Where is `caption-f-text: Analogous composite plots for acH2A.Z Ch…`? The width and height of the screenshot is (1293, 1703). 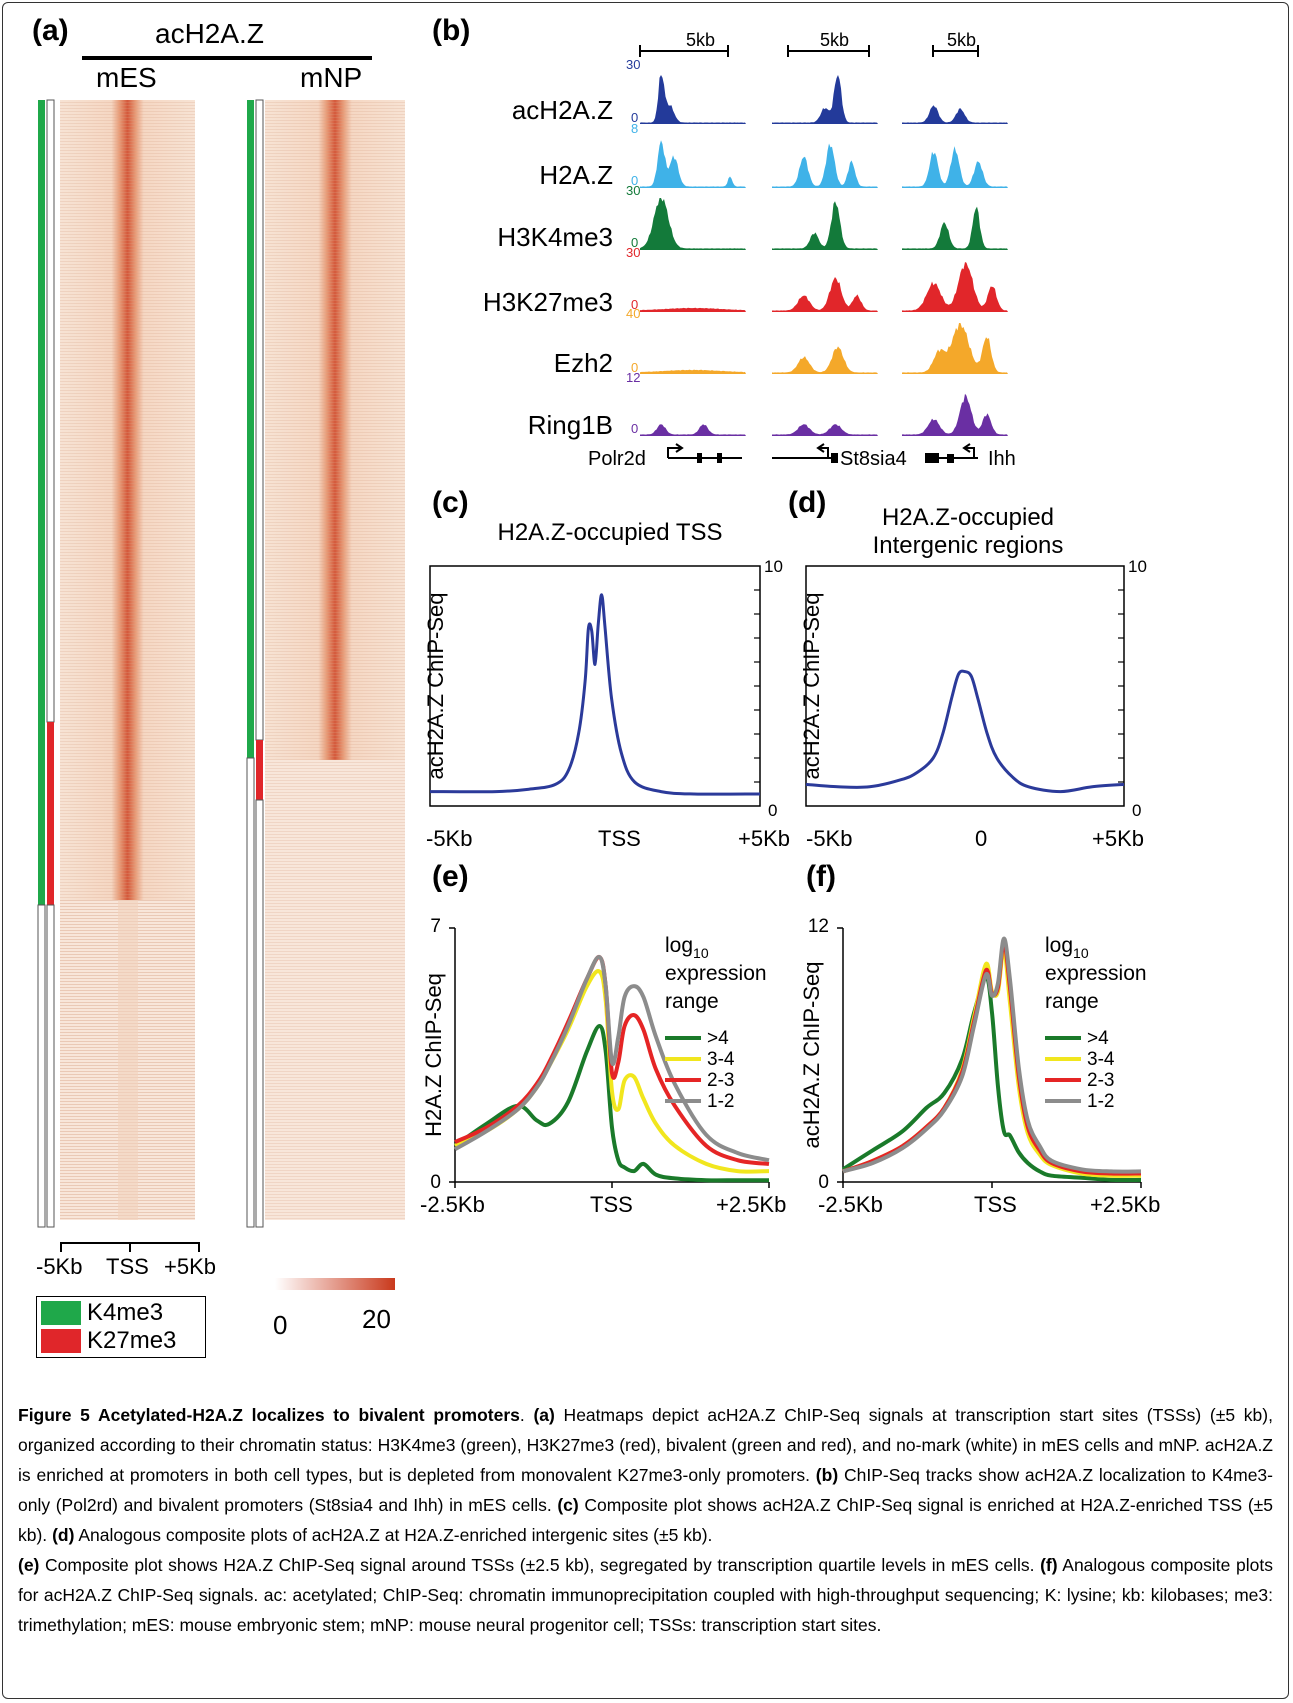 caption-f-text: Analogous composite plots for acH2A.Z Ch… is located at coordinates (645, 1595).